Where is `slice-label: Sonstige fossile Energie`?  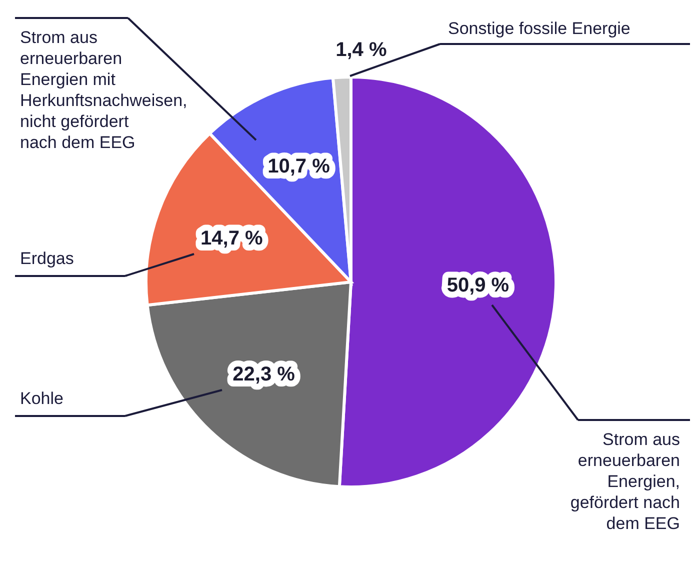
slice-label: Sonstige fossile Energie is located at coordinates (539, 28).